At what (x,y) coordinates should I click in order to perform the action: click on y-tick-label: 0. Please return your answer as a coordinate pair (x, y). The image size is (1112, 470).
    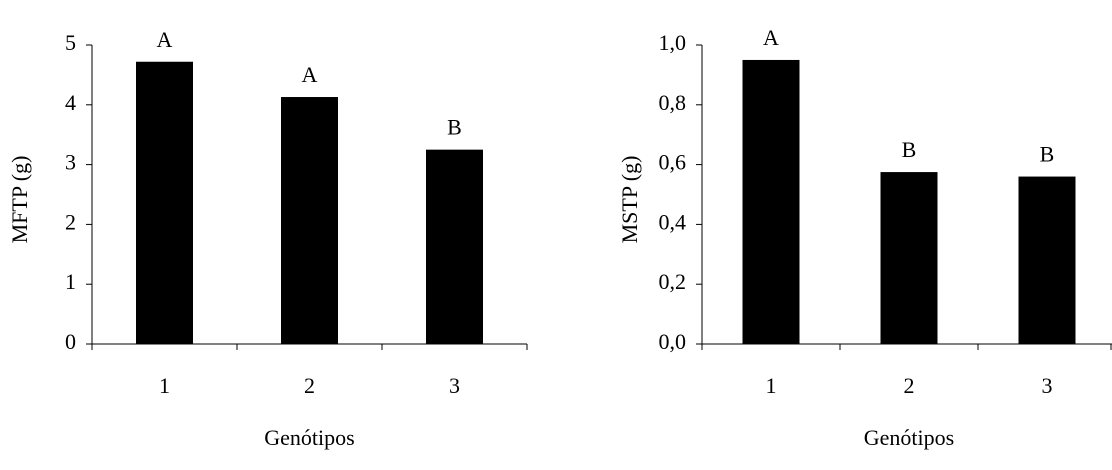
    Looking at the image, I should click on (70, 341).